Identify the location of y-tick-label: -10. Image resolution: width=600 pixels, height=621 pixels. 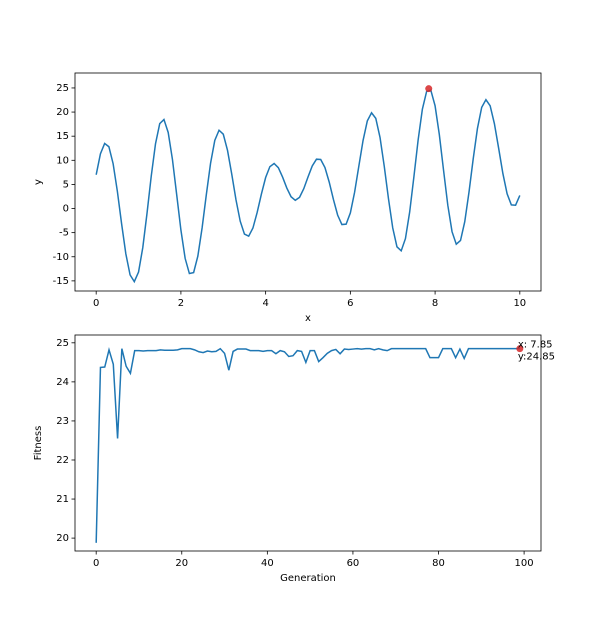
(61, 257).